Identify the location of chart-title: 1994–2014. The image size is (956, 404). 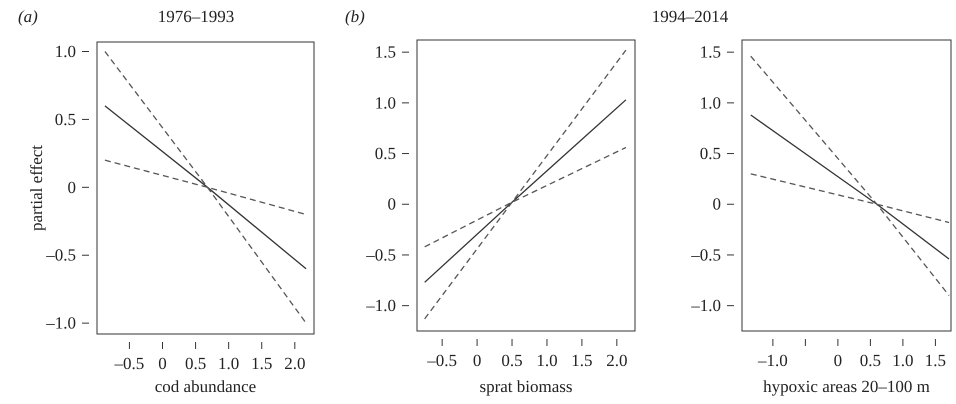
(690, 16).